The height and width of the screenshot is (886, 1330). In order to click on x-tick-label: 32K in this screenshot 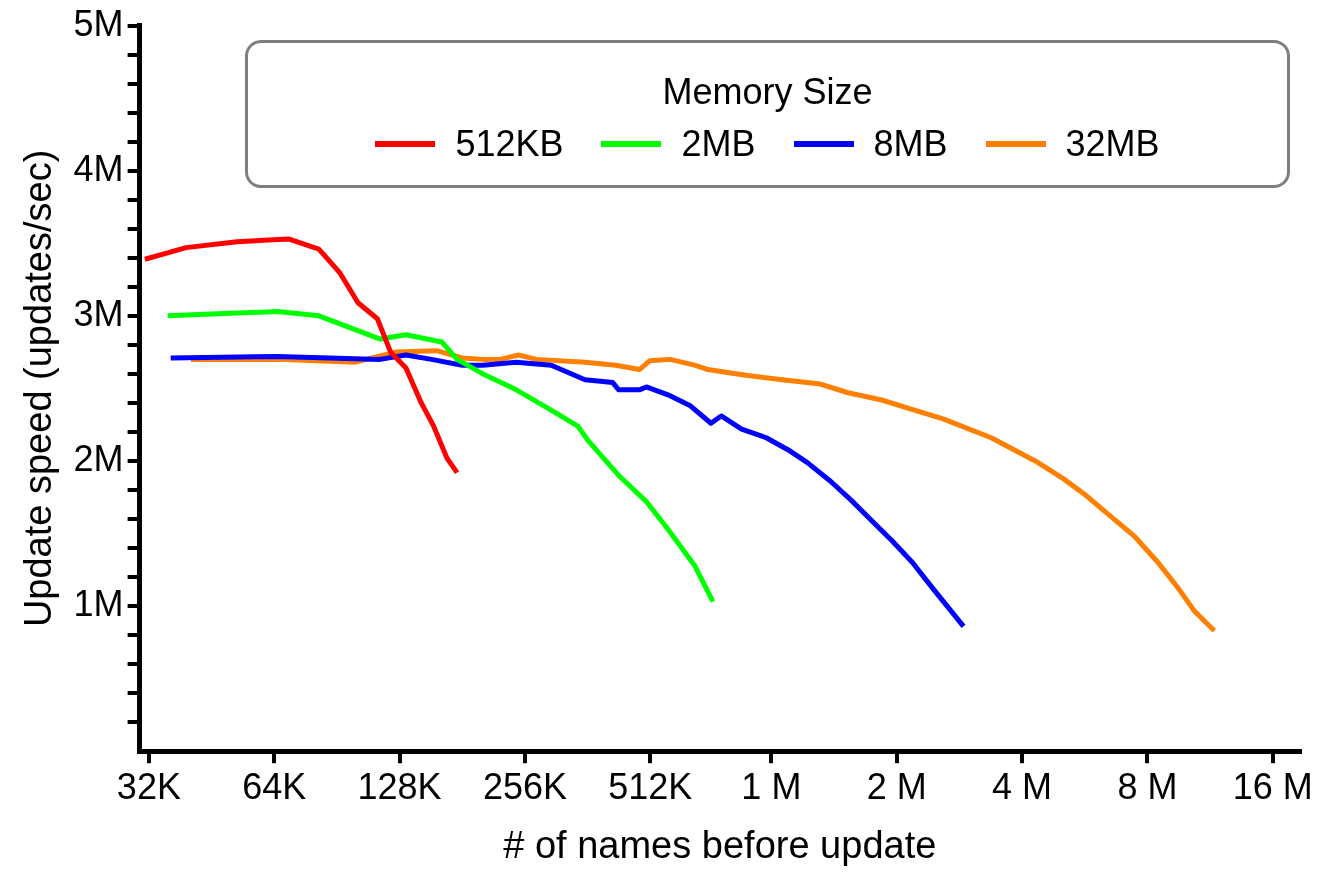, I will do `click(148, 786)`.